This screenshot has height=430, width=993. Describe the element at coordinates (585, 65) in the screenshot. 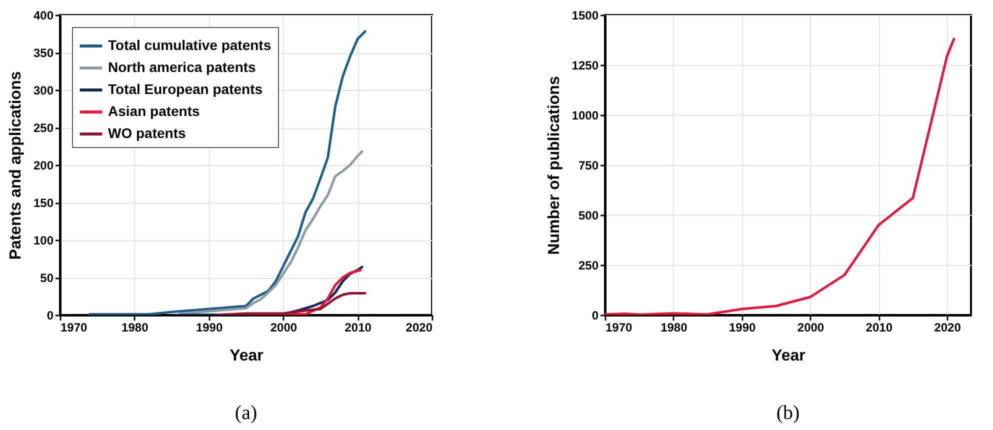

I see `y-tick-label: 1250` at that location.